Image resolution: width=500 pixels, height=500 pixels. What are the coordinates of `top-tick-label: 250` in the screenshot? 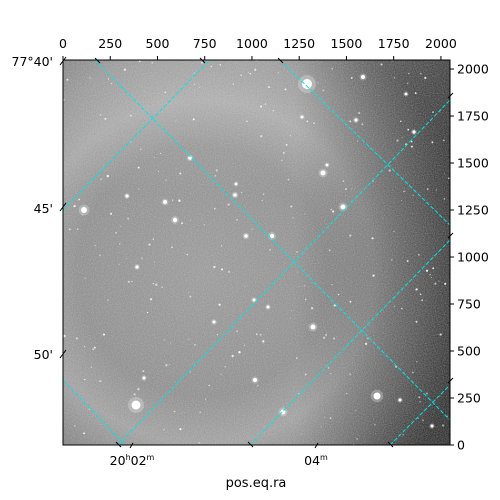 It's located at (110, 43).